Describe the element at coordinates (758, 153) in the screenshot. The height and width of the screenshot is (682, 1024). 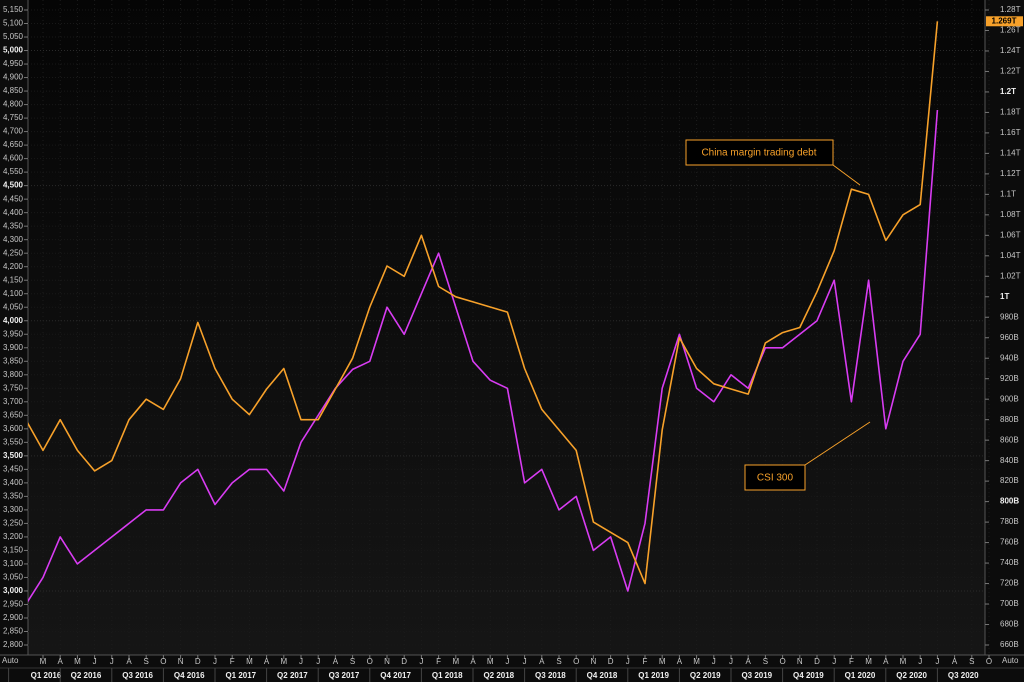
I see `annotation-text: China margin trading debt` at that location.